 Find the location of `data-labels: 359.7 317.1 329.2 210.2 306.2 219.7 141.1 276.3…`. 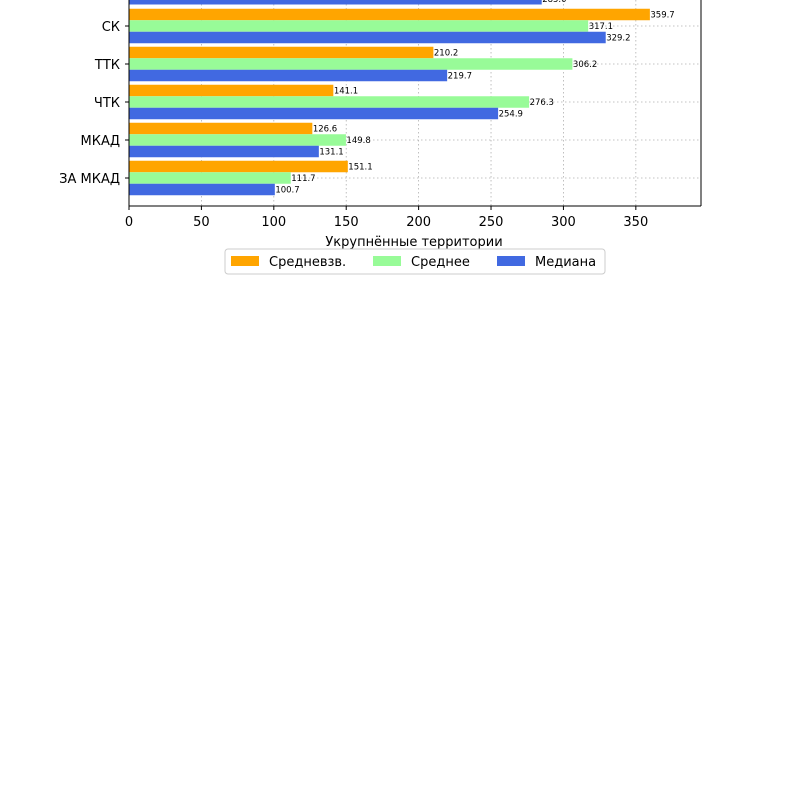

data-labels: 359.7 317.1 329.2 210.2 306.2 219.7 141.1 276.3… is located at coordinates (474, 98).